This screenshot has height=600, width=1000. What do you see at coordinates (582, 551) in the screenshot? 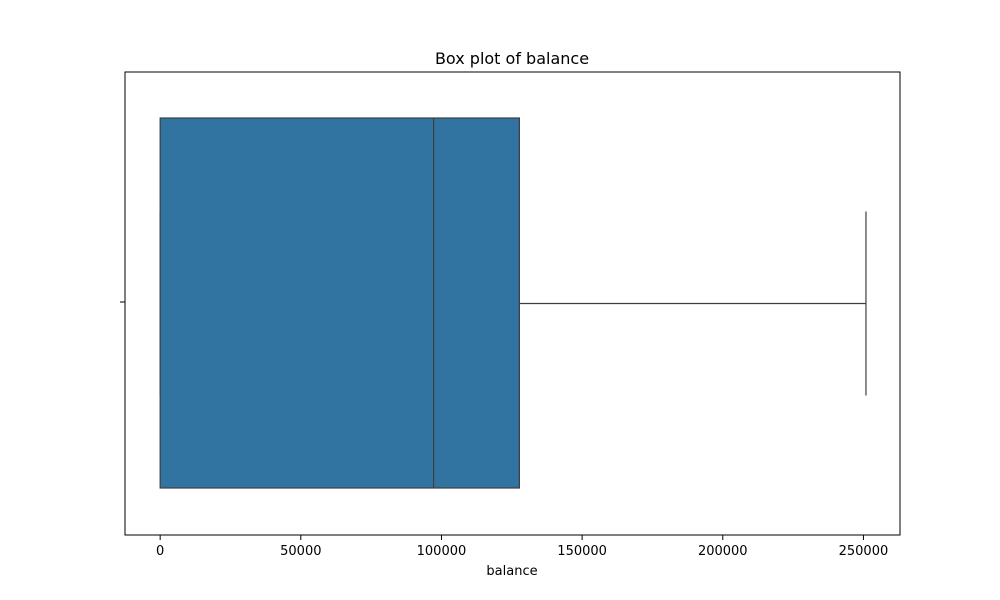
I see `x-tick-label: 150000` at bounding box center [582, 551].